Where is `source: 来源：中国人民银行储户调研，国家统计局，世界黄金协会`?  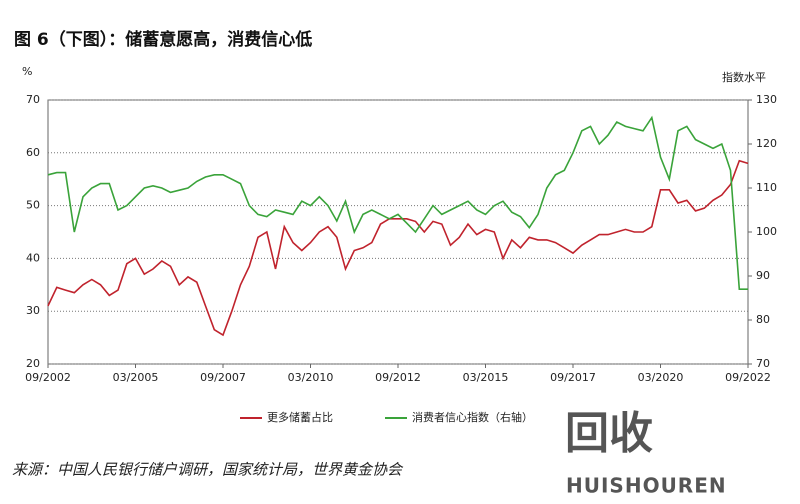
source: 来源：中国人民银行储户调研，国家统计局，世界黄金协会 is located at coordinates (208, 470).